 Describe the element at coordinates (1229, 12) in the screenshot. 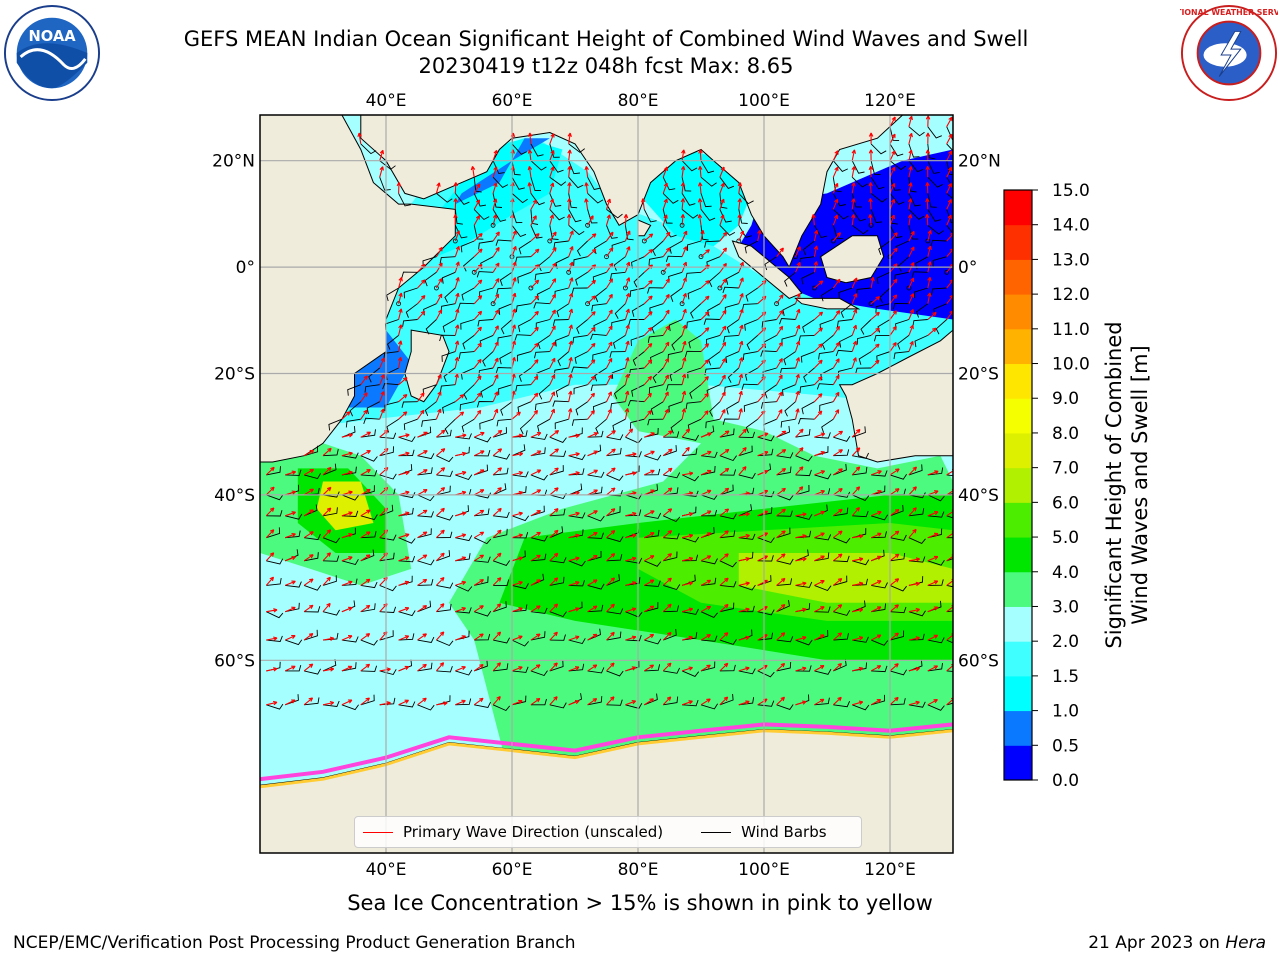

I see `nws-logo-text: NATIONAL WEATHER SERVICE` at that location.